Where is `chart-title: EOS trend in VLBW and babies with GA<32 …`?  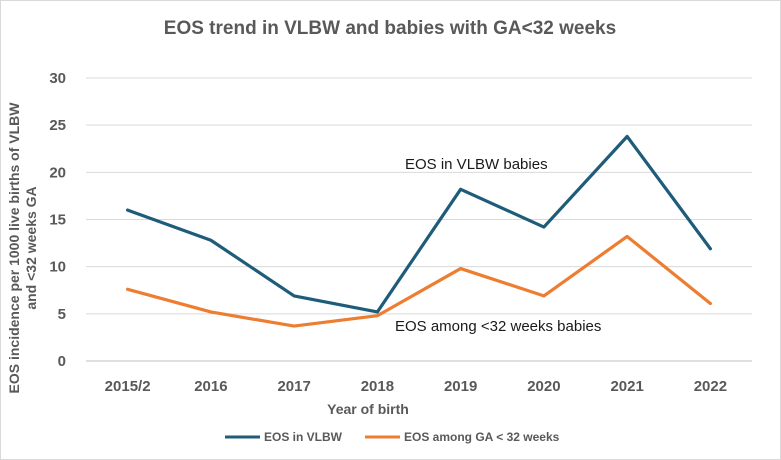 chart-title: EOS trend in VLBW and babies with GA<32 … is located at coordinates (390, 28).